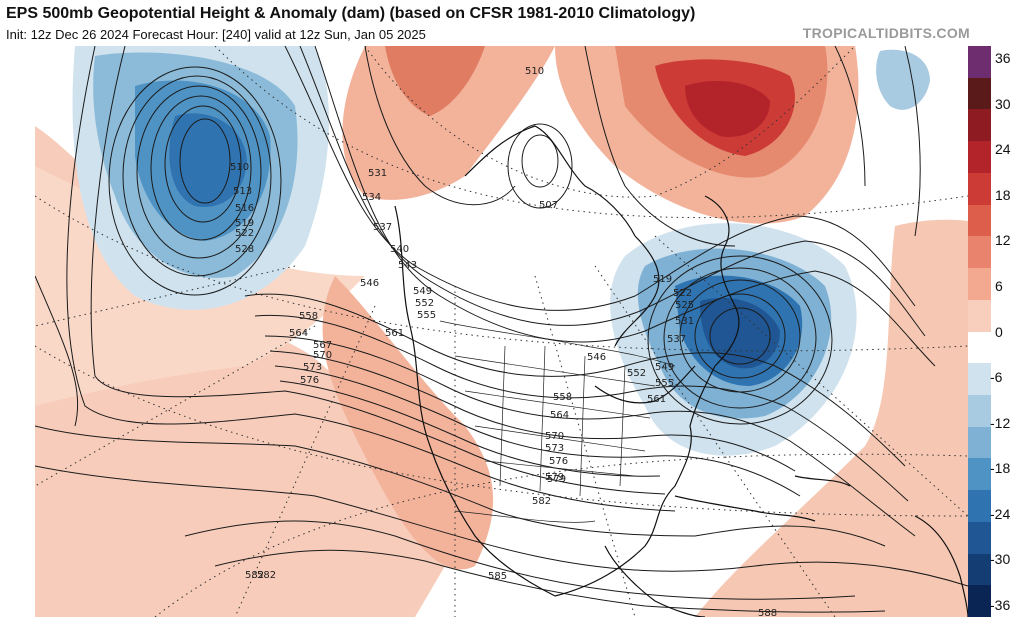  What do you see at coordinates (886, 33) in the screenshot?
I see `site-credit: TROPICALTIDBITS.COM` at bounding box center [886, 33].